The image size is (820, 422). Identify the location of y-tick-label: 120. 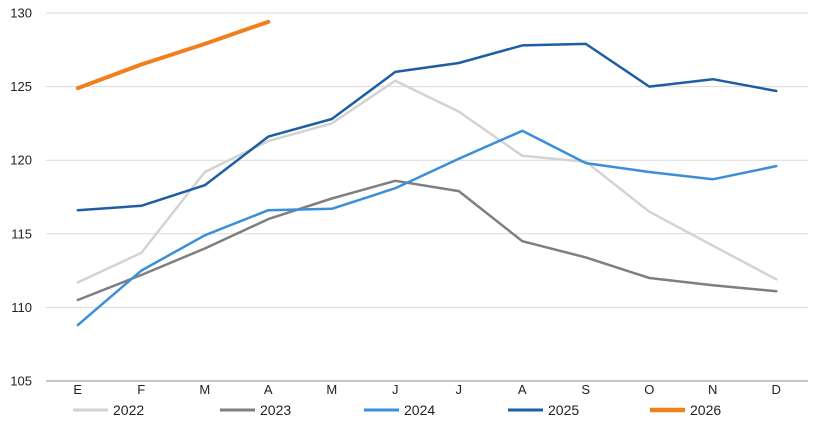
(21, 160).